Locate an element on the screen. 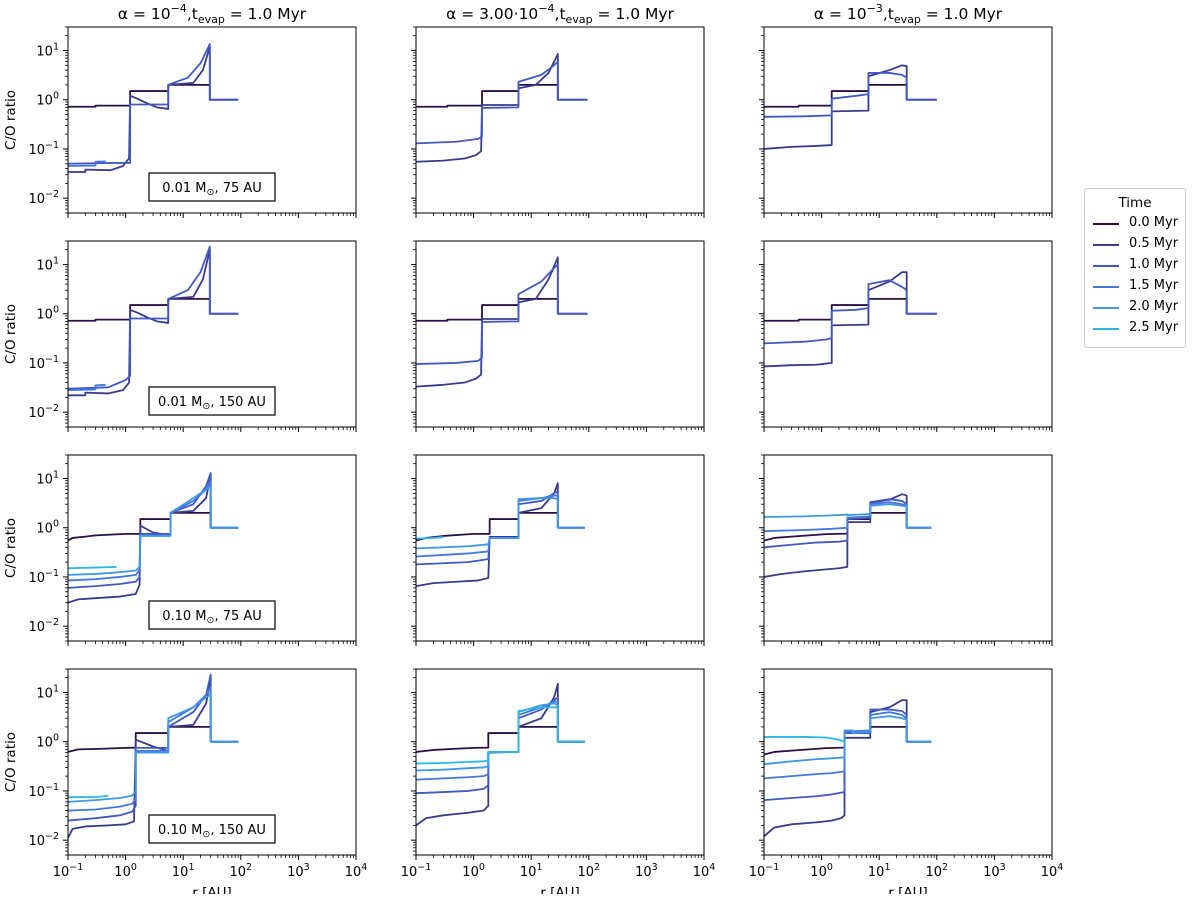 This screenshot has width=1200, height=898. legend-label: 1.0 Myr is located at coordinates (1154, 264).